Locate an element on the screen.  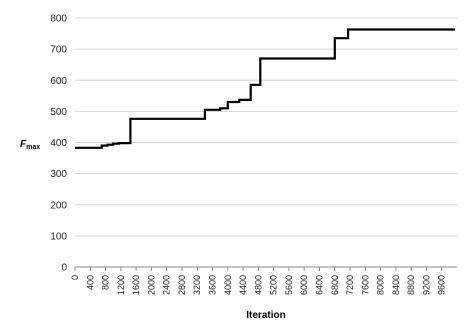
y-tick-label: 500 is located at coordinates (58, 112).